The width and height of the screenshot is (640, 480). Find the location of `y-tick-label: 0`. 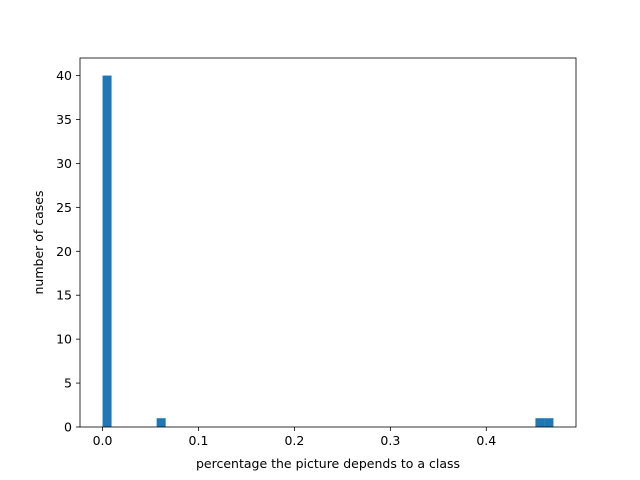

y-tick-label: 0 is located at coordinates (68, 427).